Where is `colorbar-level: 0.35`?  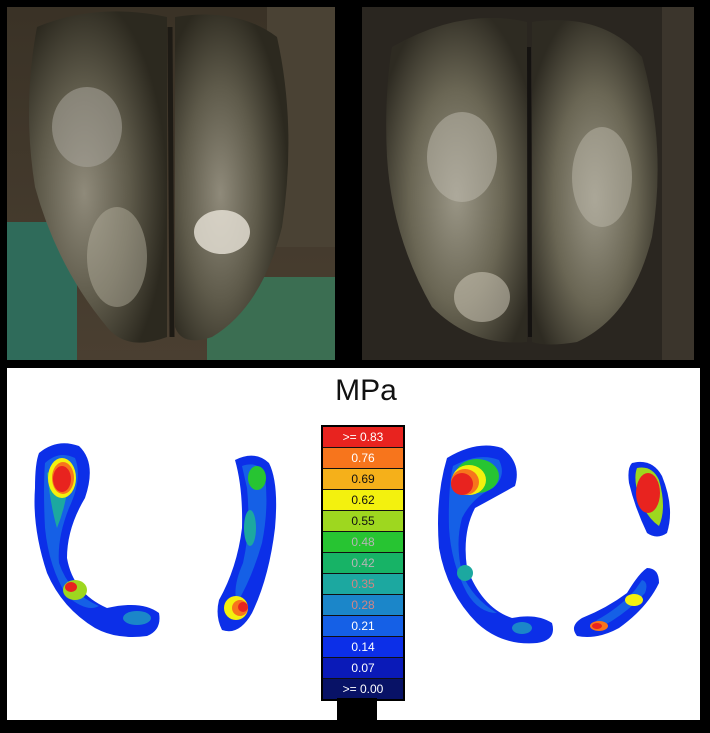 colorbar-level: 0.35 is located at coordinates (363, 584).